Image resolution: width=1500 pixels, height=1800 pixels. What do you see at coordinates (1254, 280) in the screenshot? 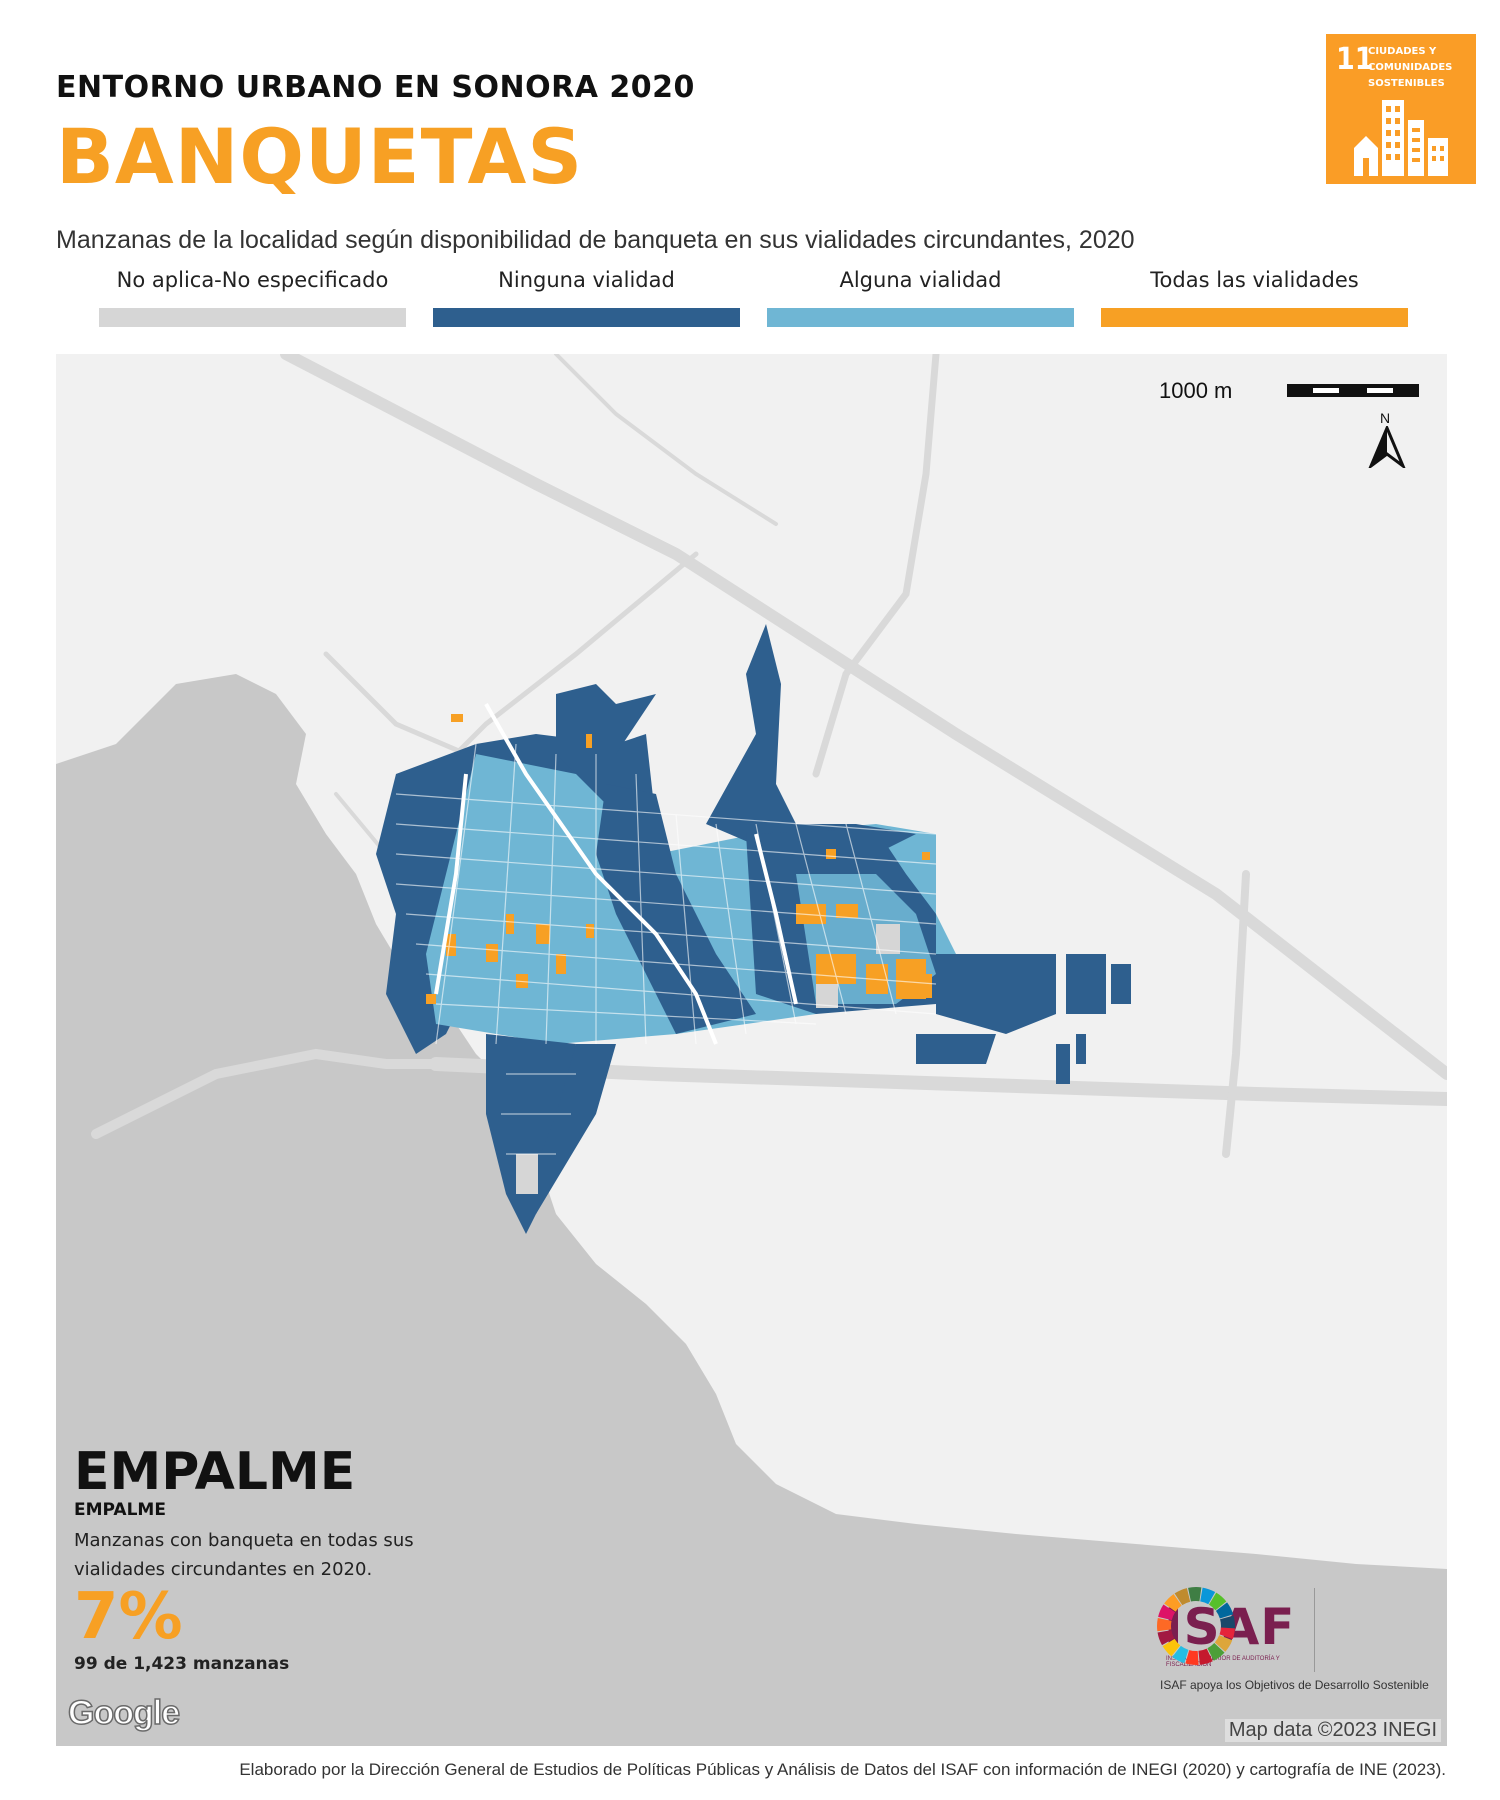
I see `legend-label: Todas las vialidades` at bounding box center [1254, 280].